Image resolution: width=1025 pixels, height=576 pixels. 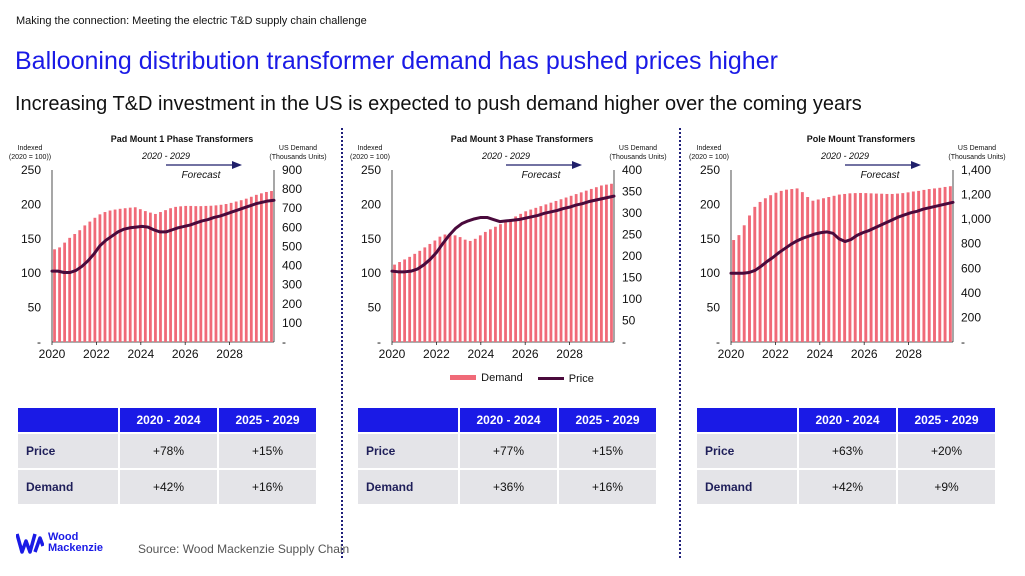 I want to click on legend-demand-swatch, so click(x=463, y=377).